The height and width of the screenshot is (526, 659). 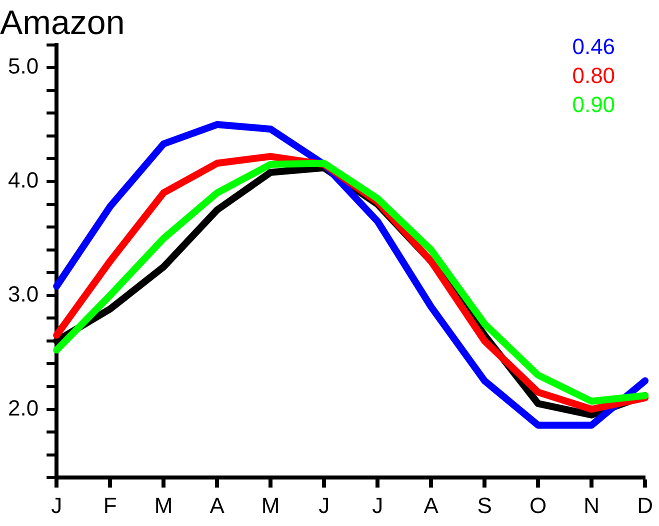 What do you see at coordinates (484, 505) in the screenshot?
I see `x-tick-label: S` at bounding box center [484, 505].